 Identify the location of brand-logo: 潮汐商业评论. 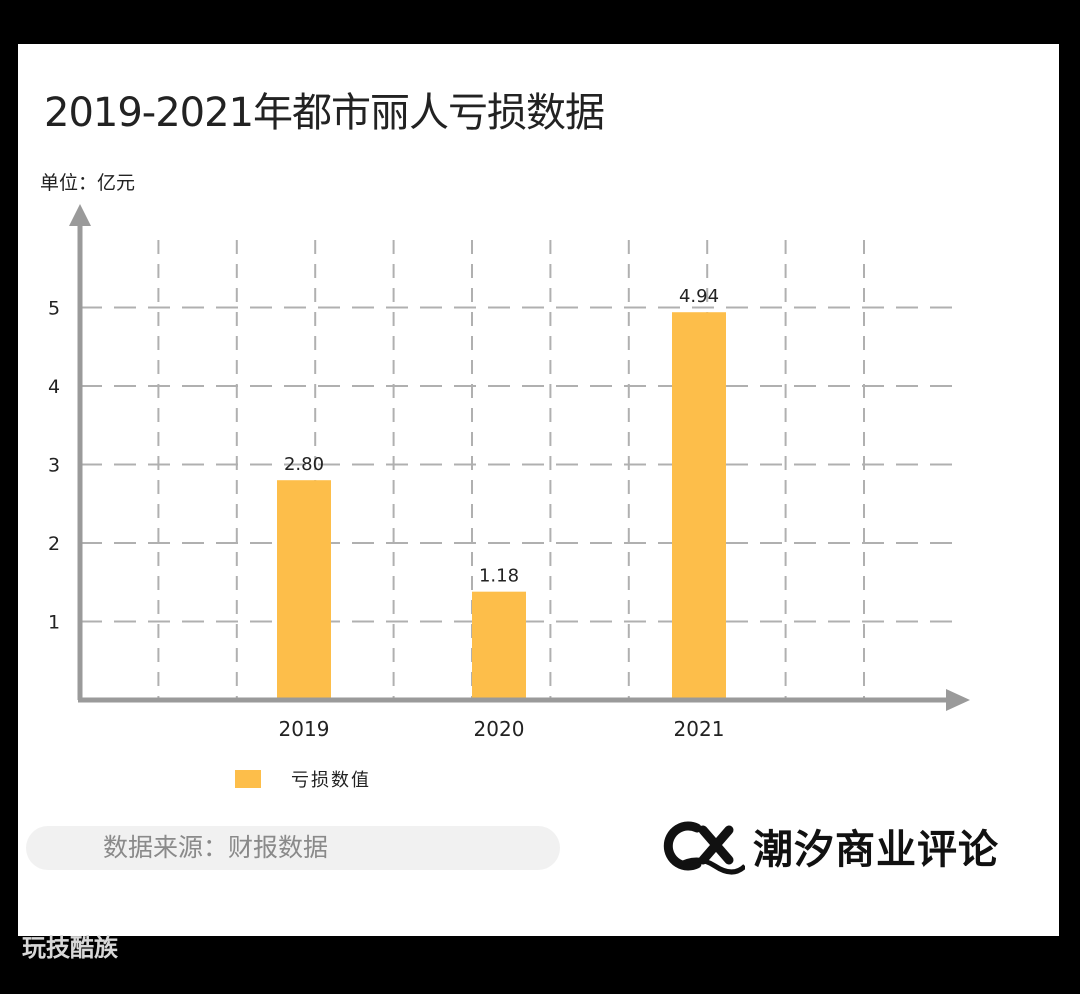
(831, 846).